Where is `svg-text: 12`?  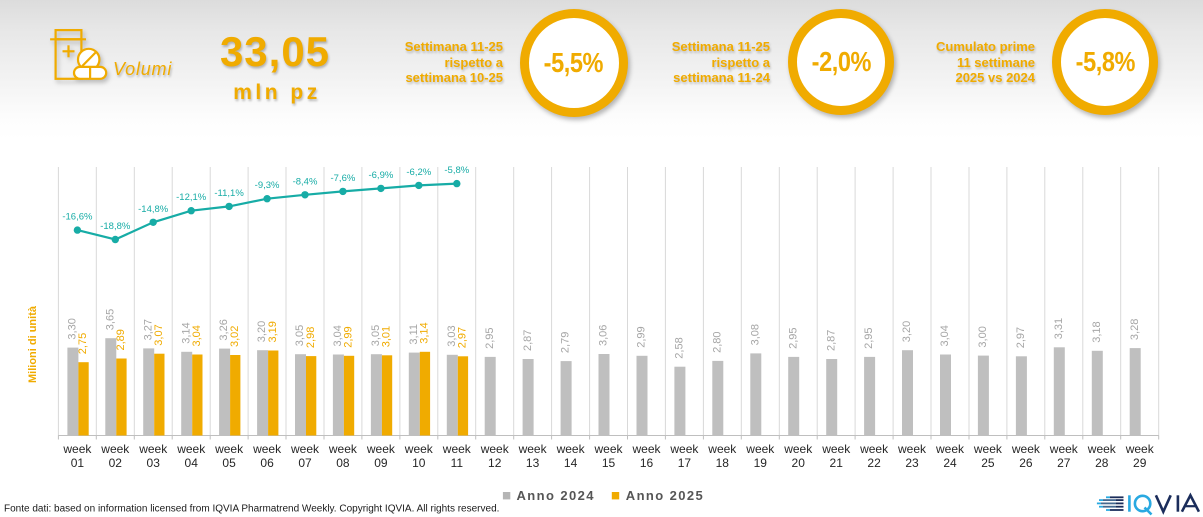 svg-text: 12 is located at coordinates (495, 463).